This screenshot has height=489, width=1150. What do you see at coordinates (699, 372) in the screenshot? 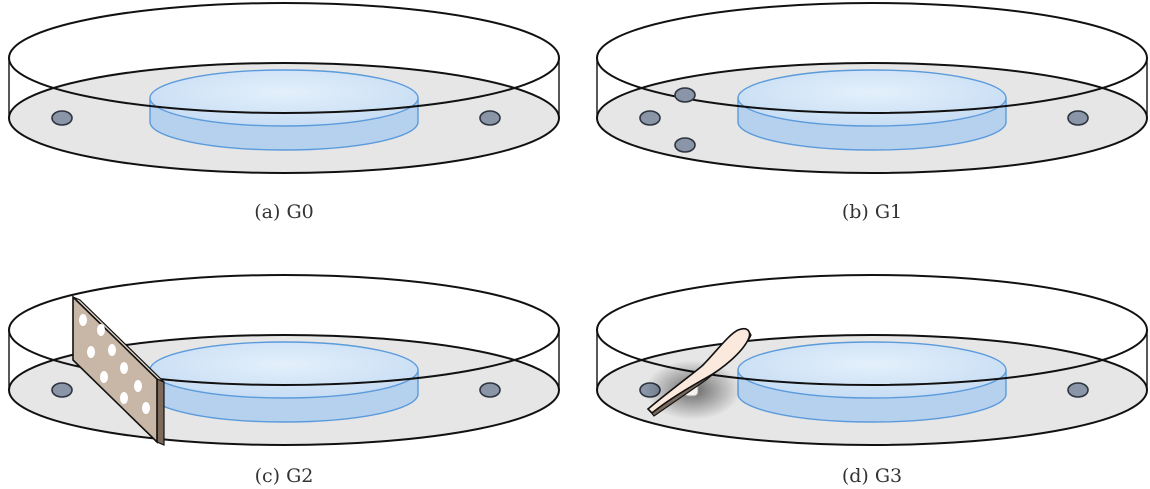
I see `paddle-icon` at bounding box center [699, 372].